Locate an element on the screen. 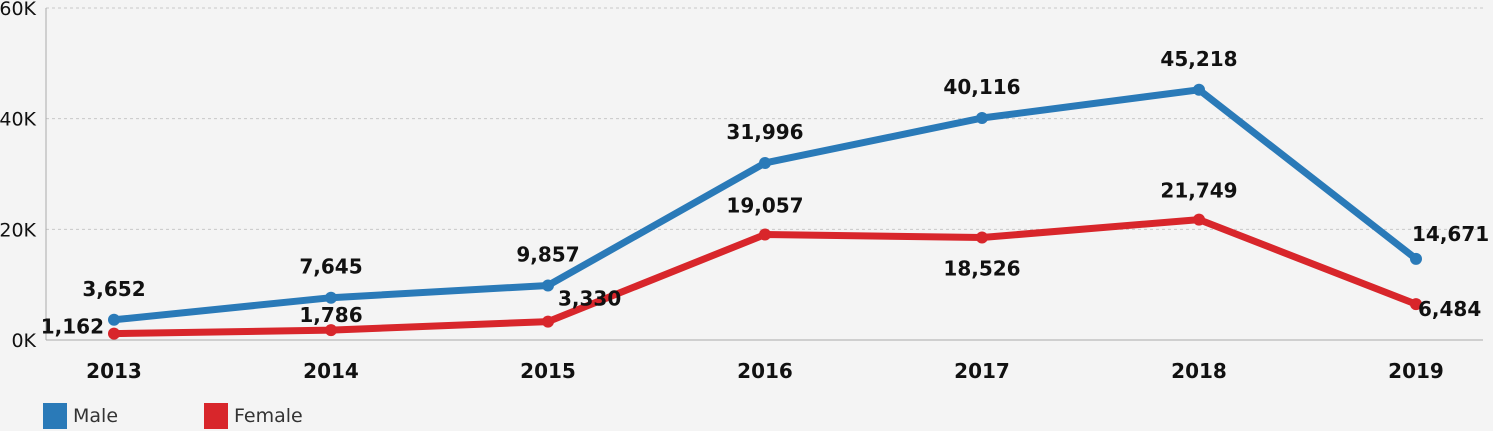  x-tick-2019: 2019 is located at coordinates (1416, 371).